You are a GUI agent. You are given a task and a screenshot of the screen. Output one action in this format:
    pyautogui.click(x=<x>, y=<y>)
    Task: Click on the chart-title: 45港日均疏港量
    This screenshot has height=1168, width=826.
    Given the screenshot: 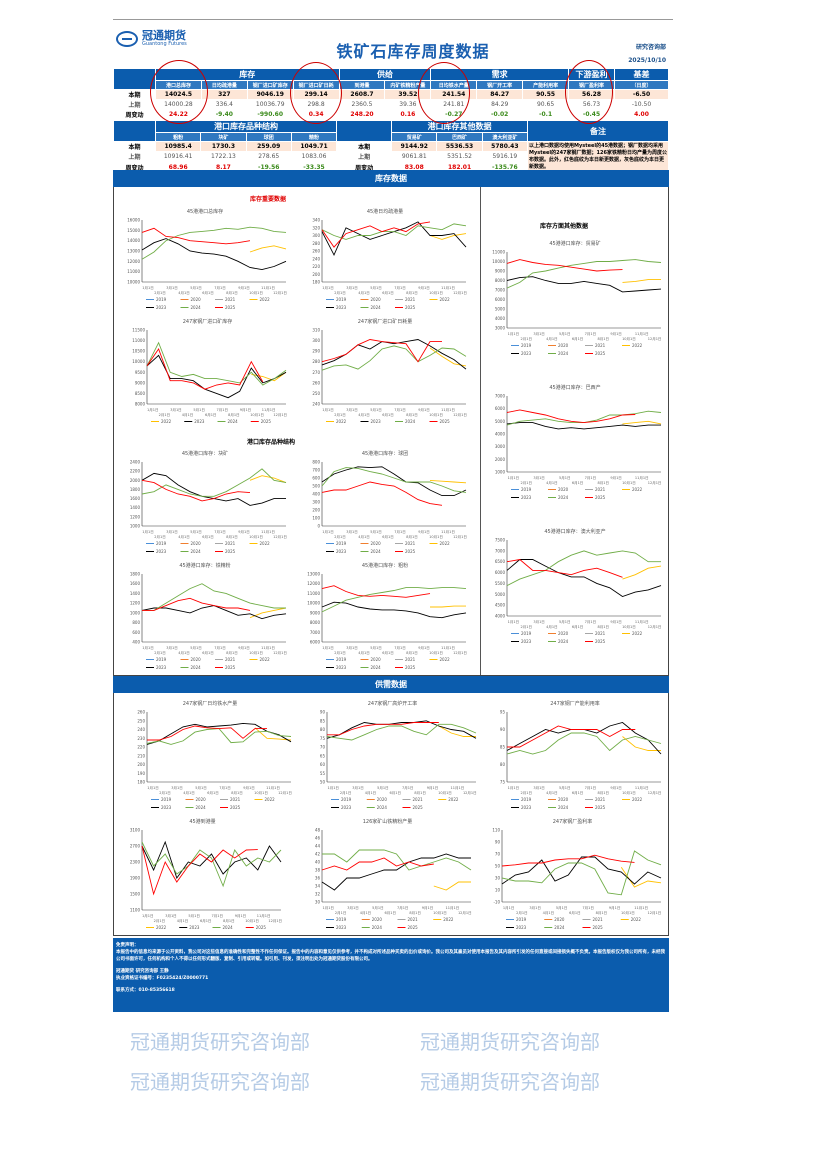 What is the action you would take?
    pyautogui.click(x=385, y=212)
    